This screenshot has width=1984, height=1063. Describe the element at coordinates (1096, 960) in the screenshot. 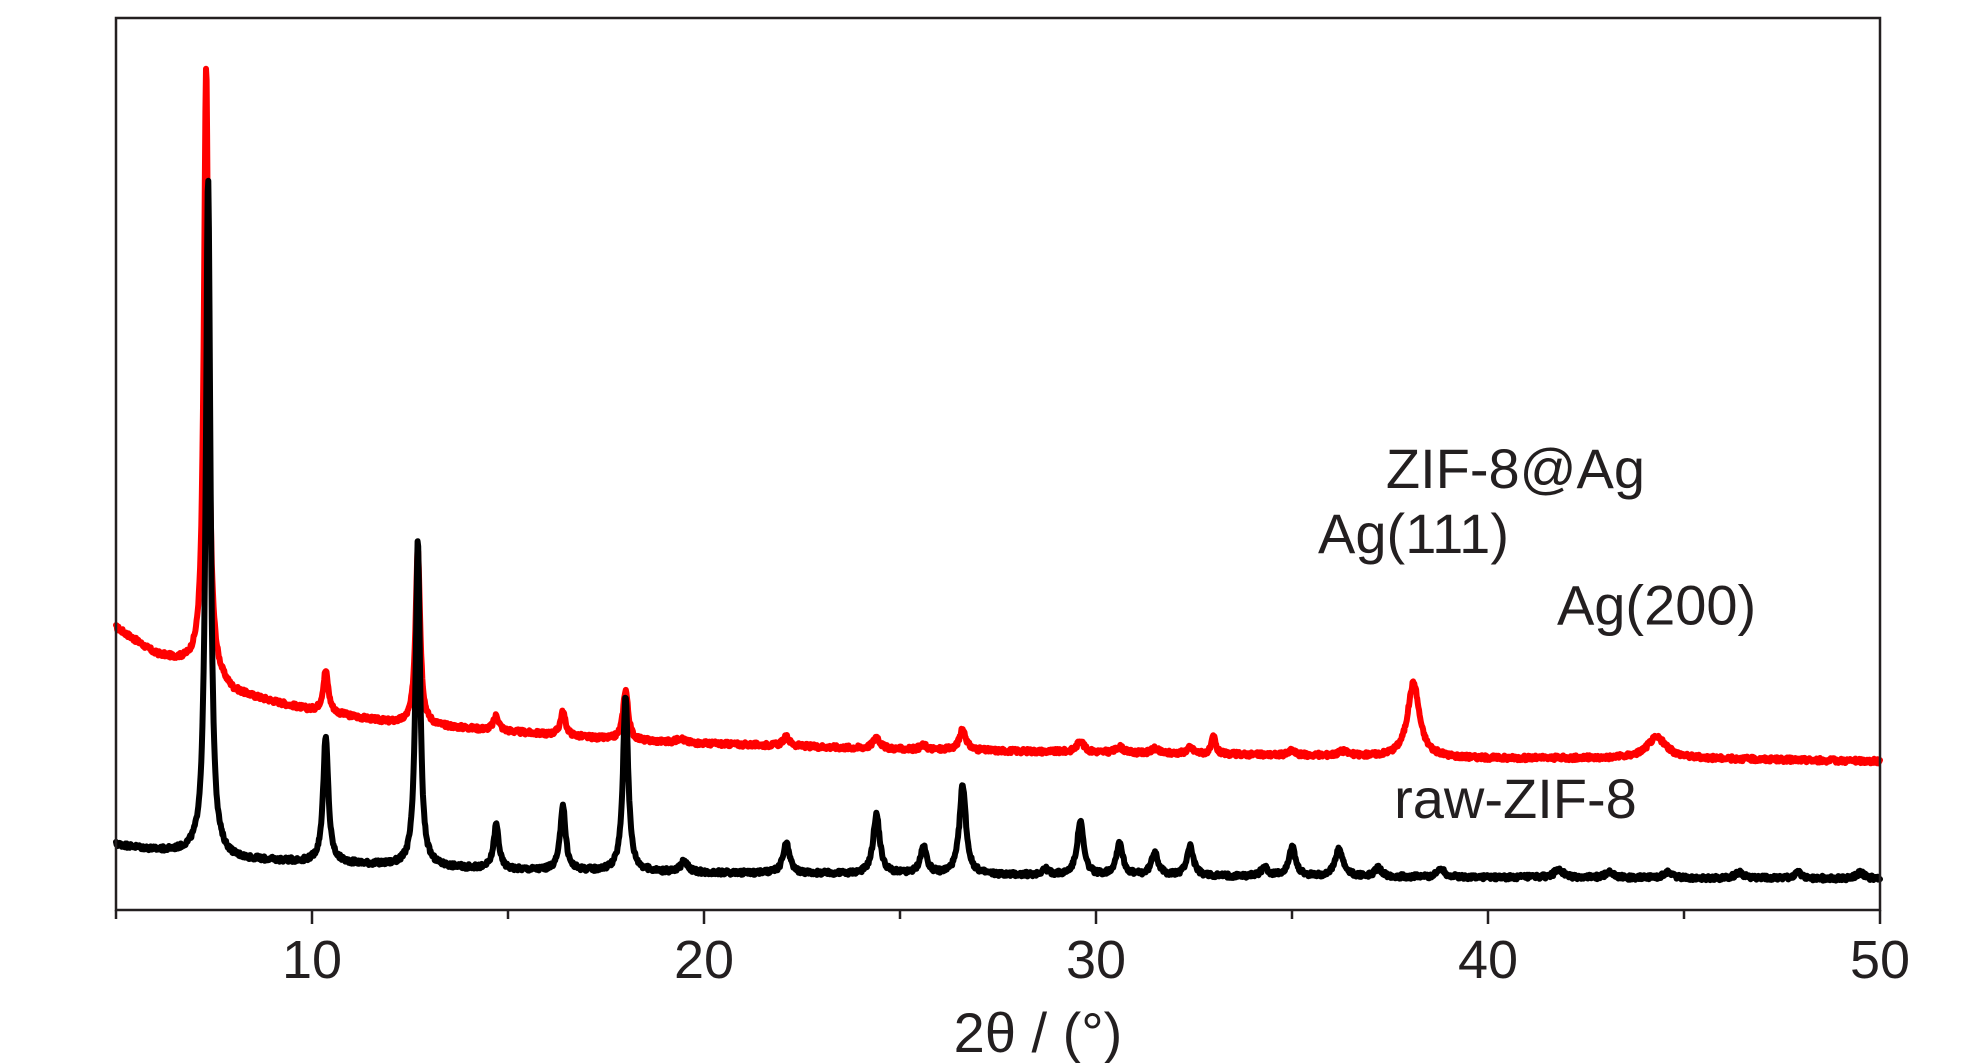

I see `x-tick-label: 30` at that location.